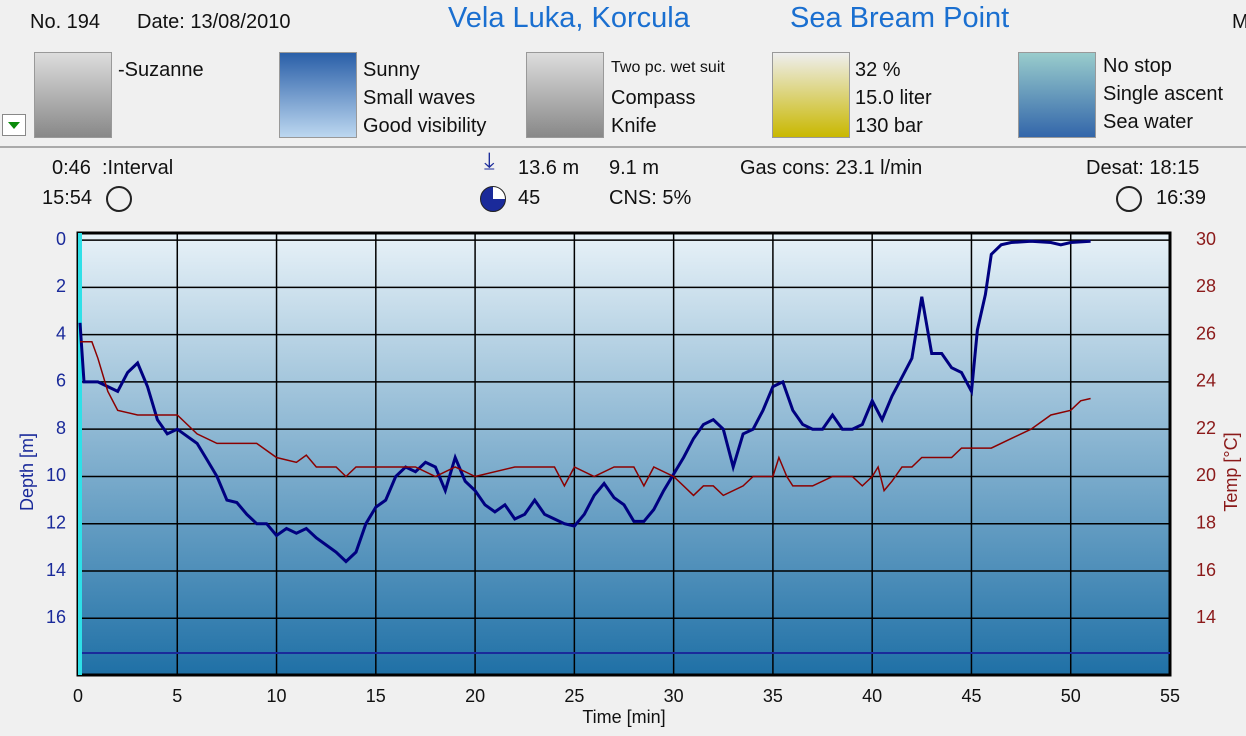 This screenshot has height=736, width=1246. What do you see at coordinates (565, 95) in the screenshot?
I see `gear-icon` at bounding box center [565, 95].